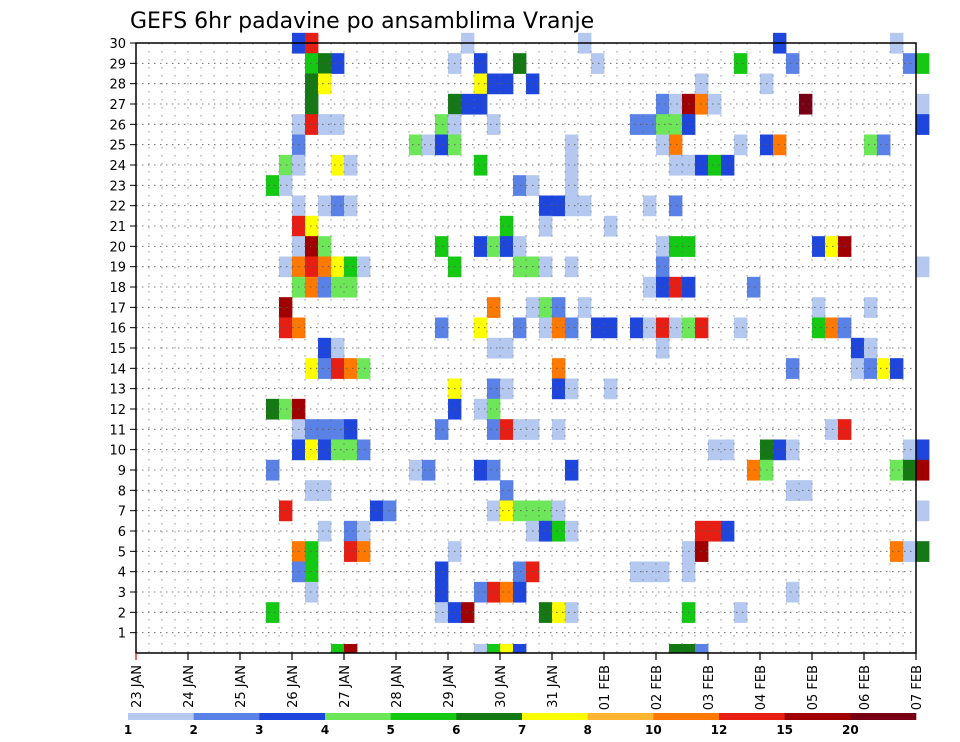 The height and width of the screenshot is (742, 960). I want to click on y-tick-label: 14, so click(117, 369).